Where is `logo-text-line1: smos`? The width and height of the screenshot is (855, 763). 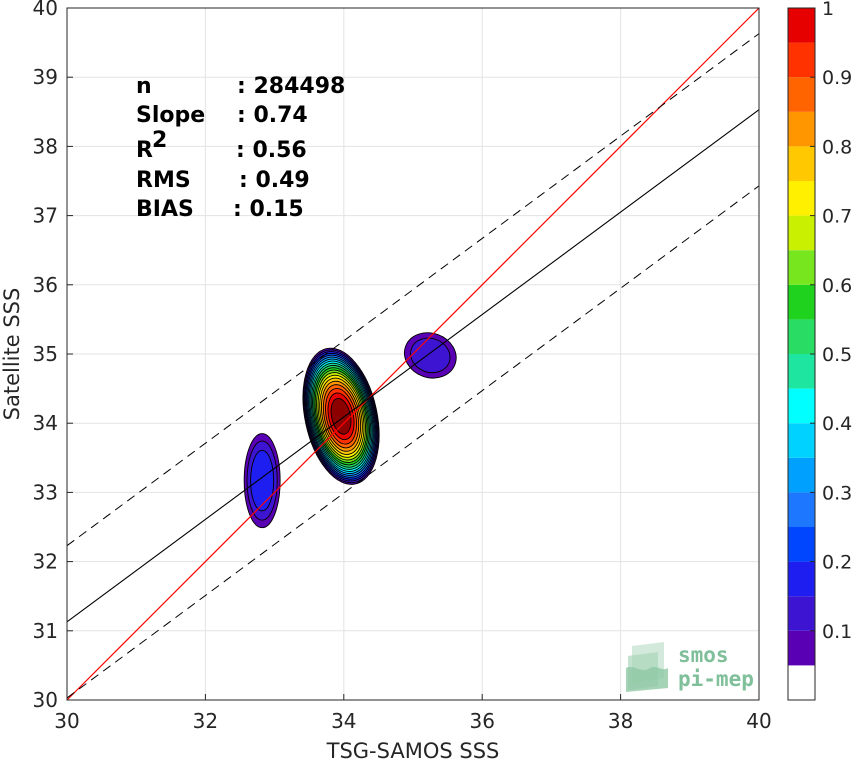 logo-text-line1: smos is located at coordinates (703, 655).